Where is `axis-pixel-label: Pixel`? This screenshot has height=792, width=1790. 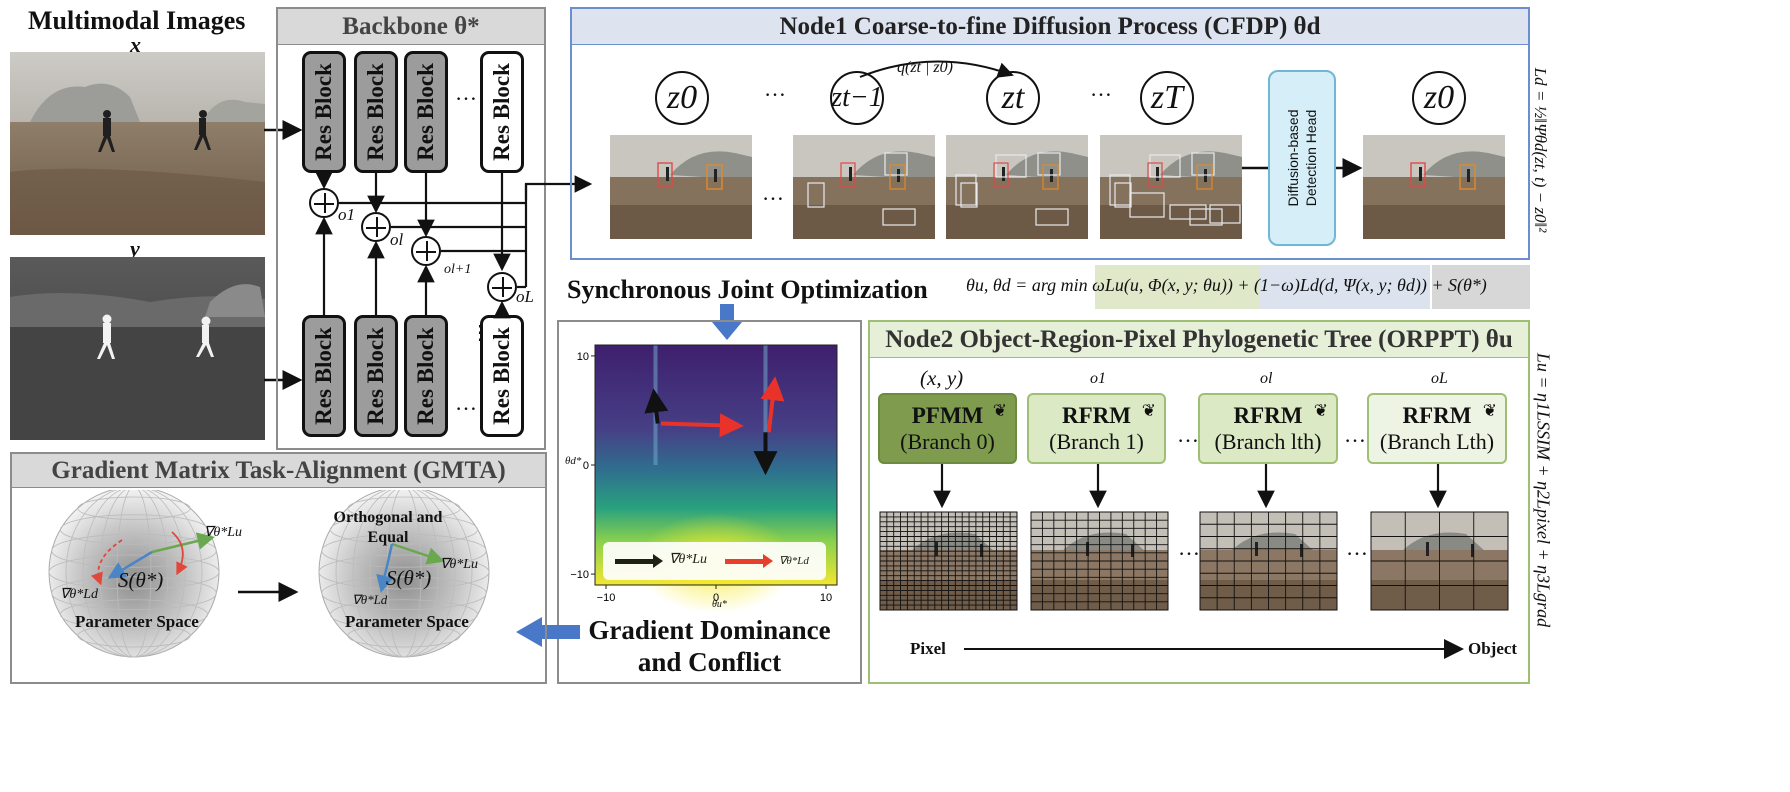
axis-pixel-label: Pixel is located at coordinates (928, 648).